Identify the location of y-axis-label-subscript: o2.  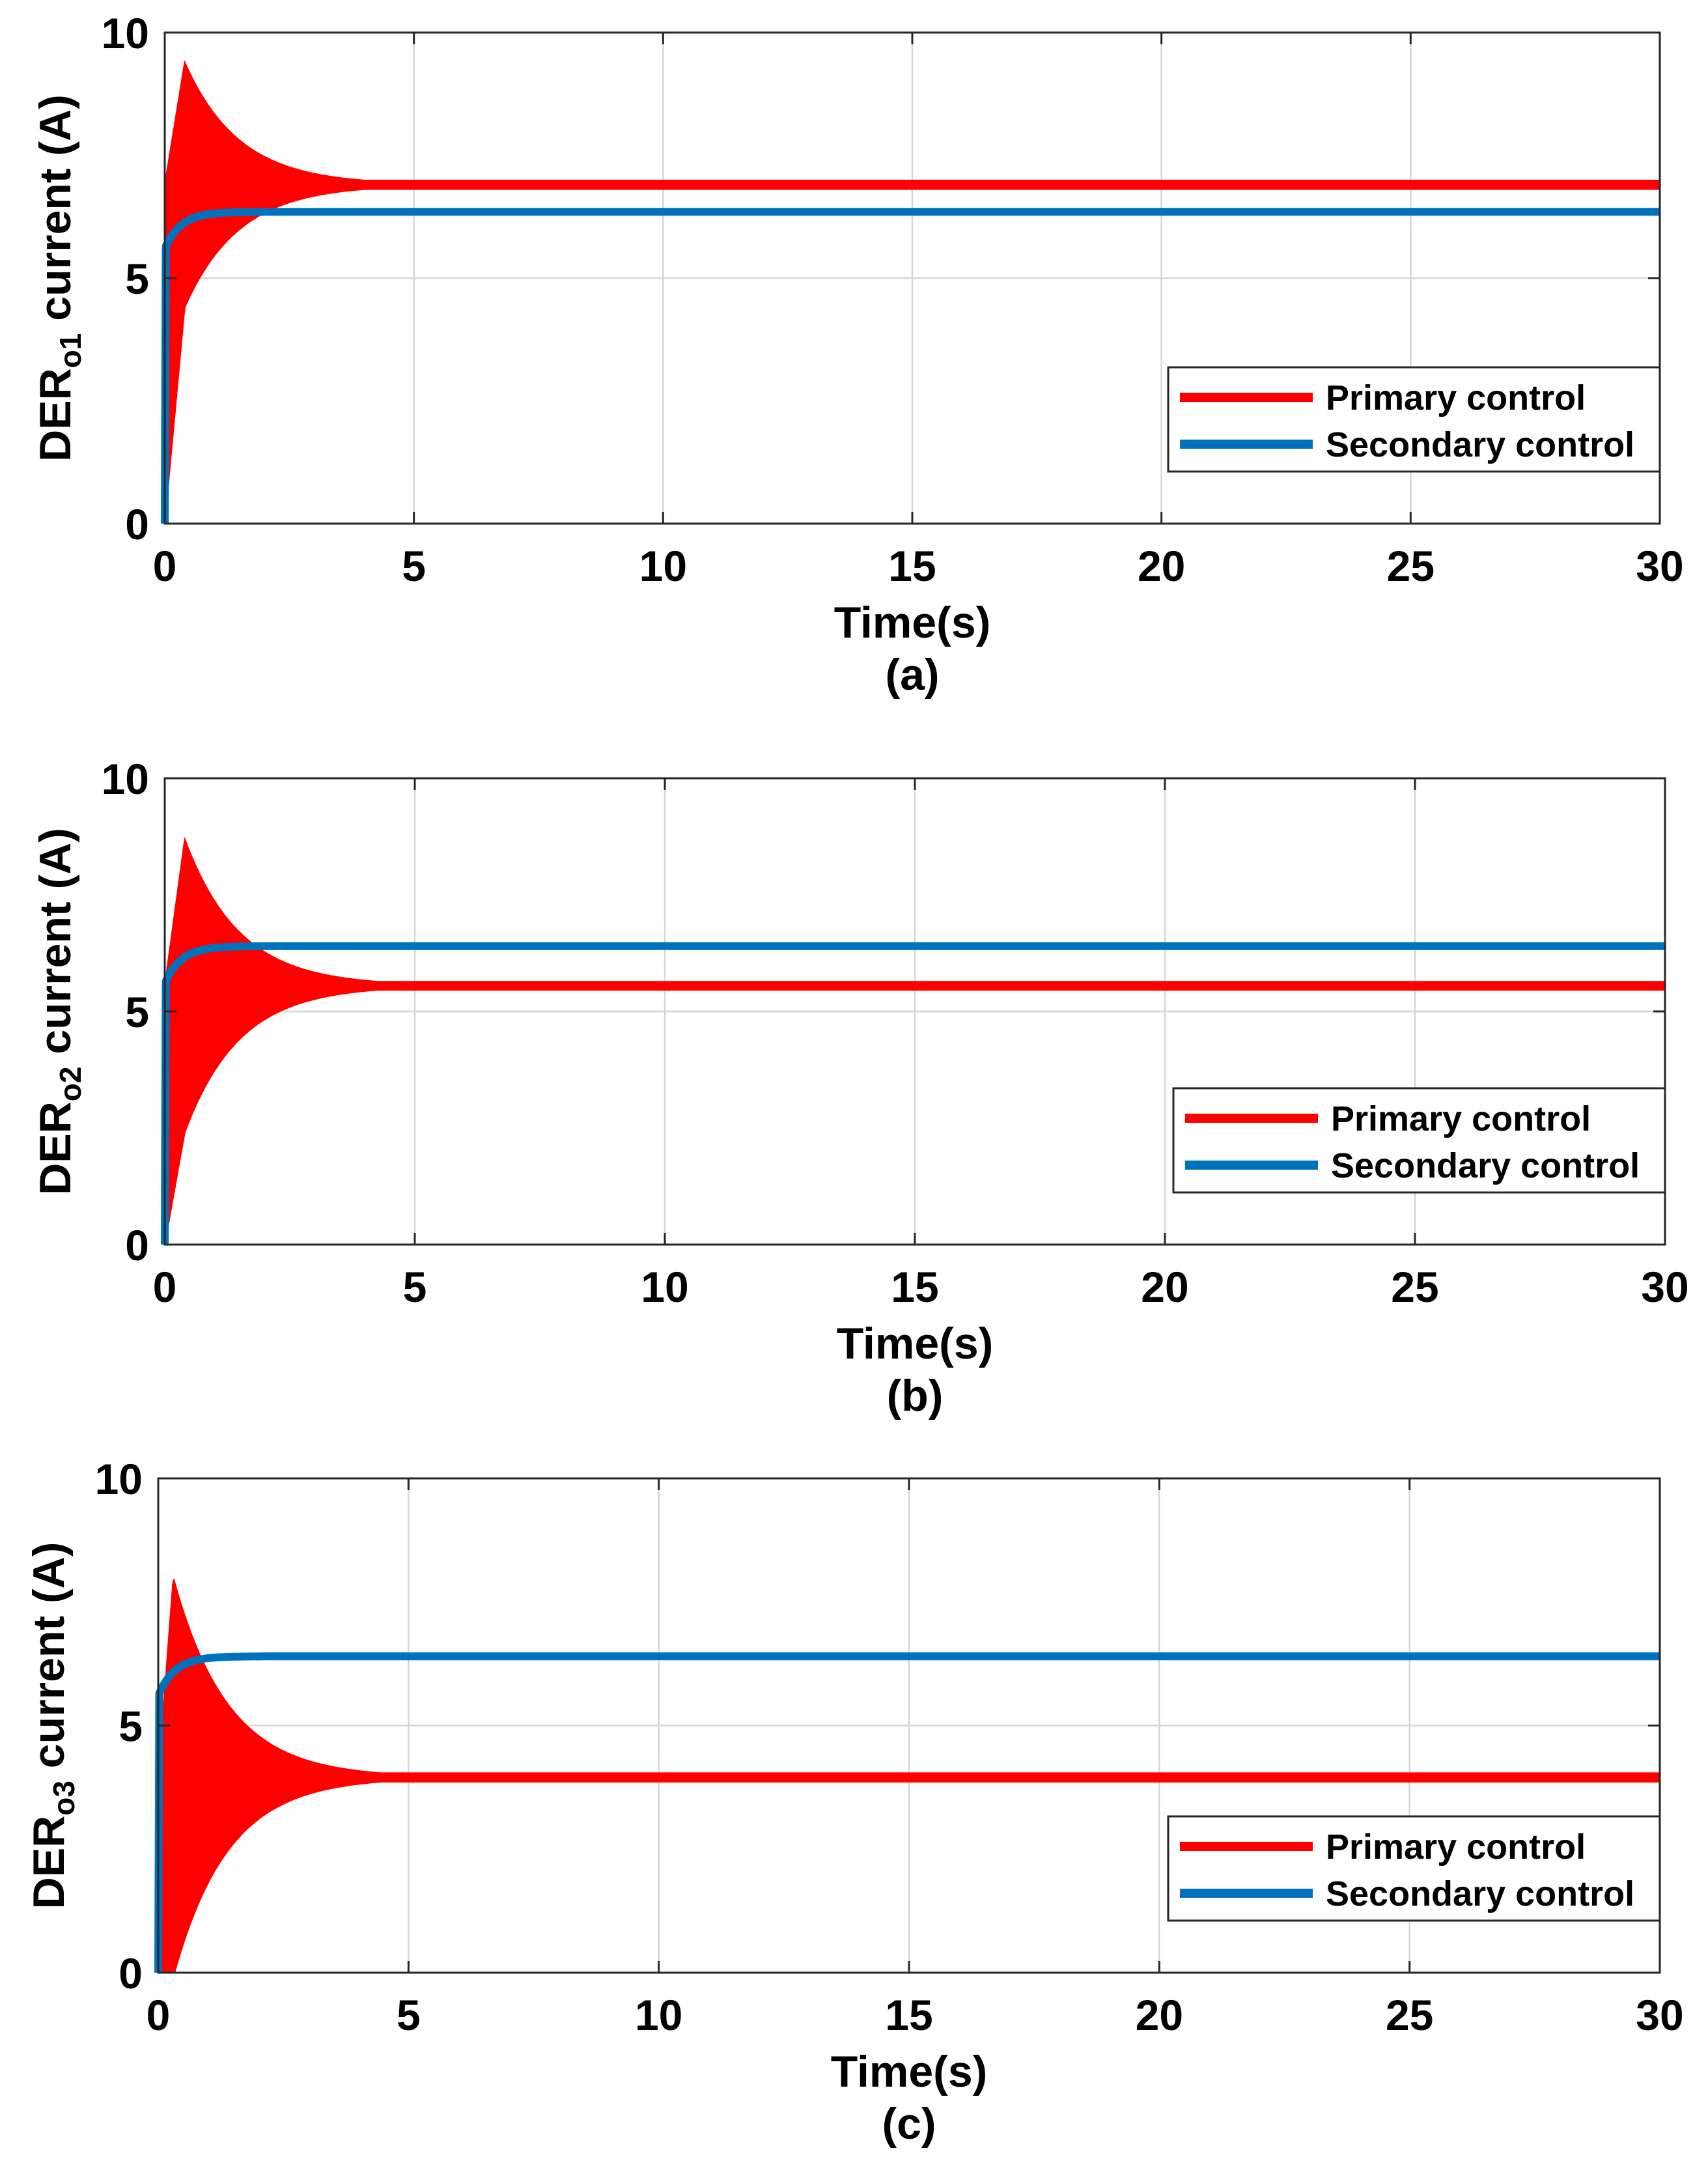
(70, 1084).